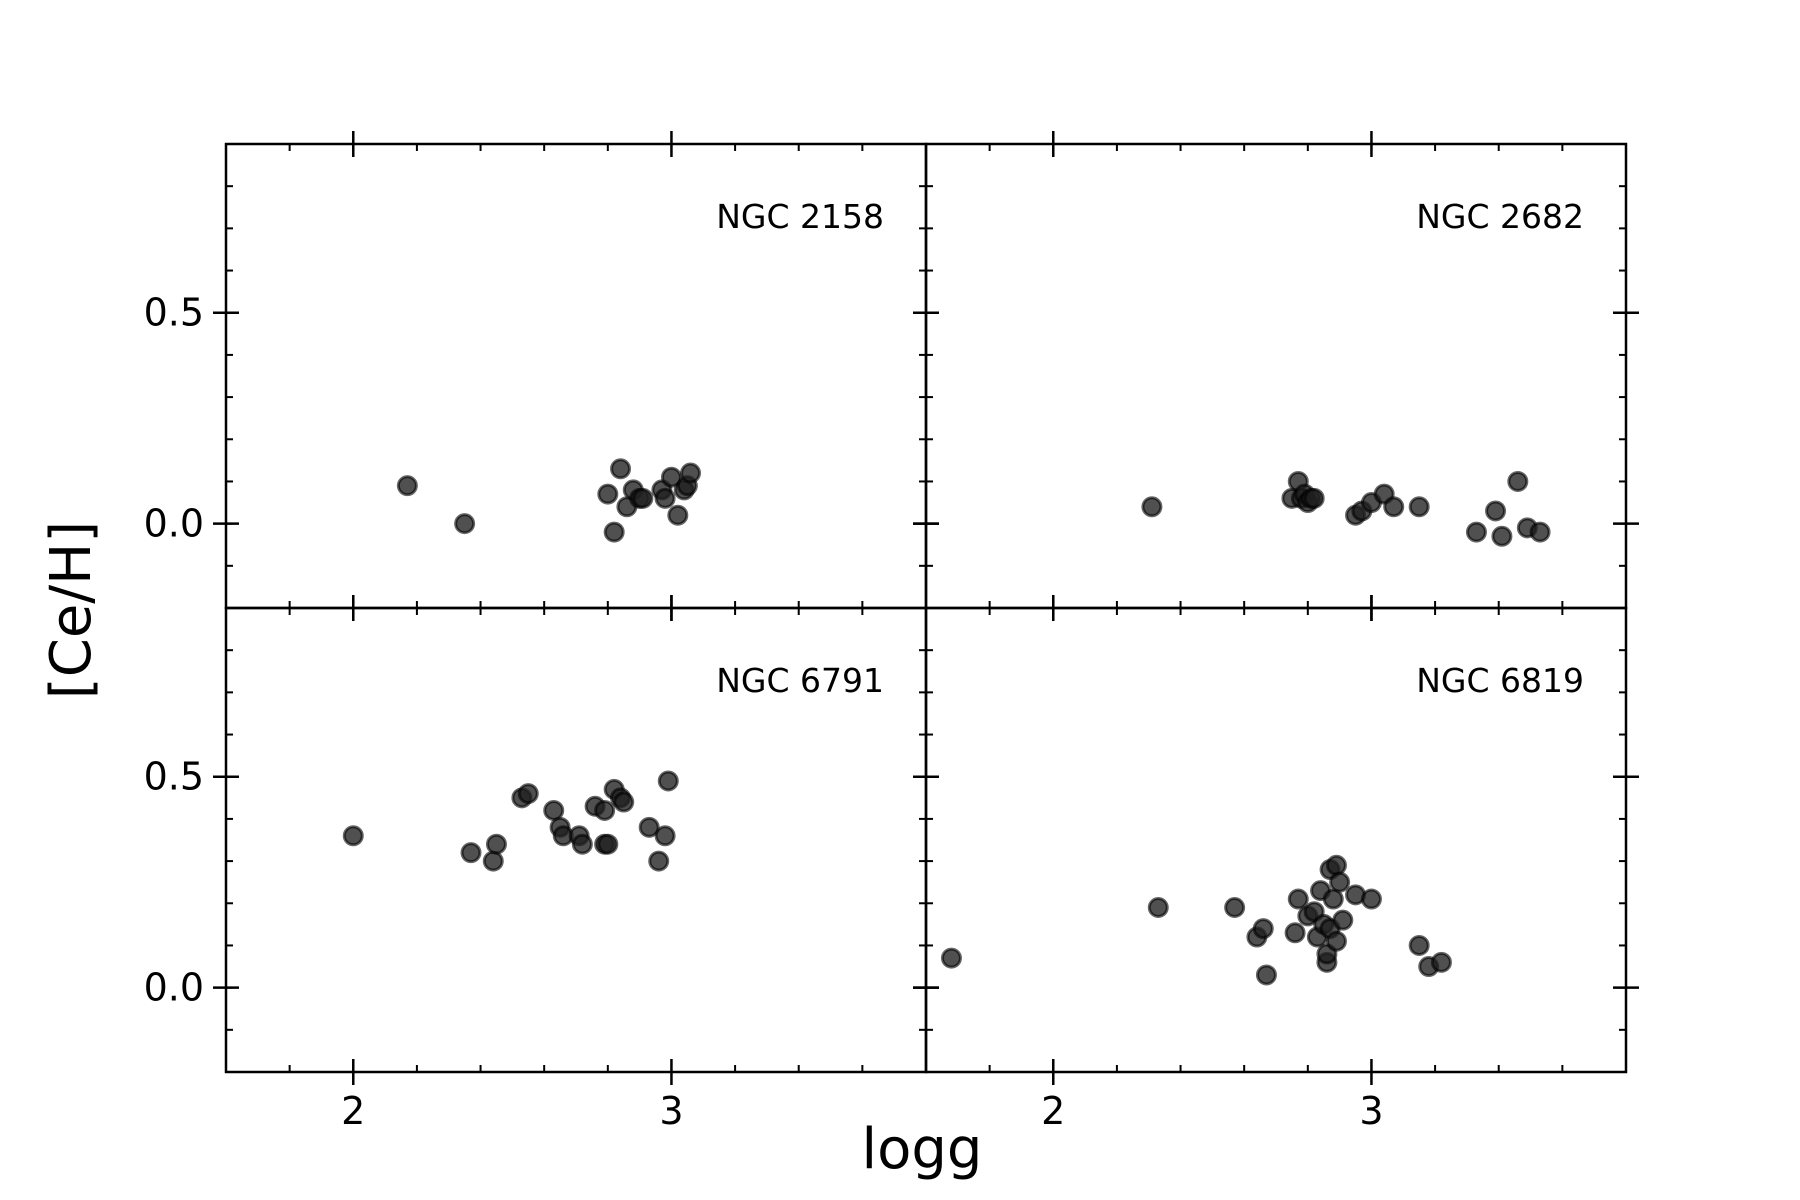 Image resolution: width=1800 pixels, height=1200 pixels. What do you see at coordinates (71, 610) in the screenshot?
I see `y-axis-label: [Ce/H]` at bounding box center [71, 610].